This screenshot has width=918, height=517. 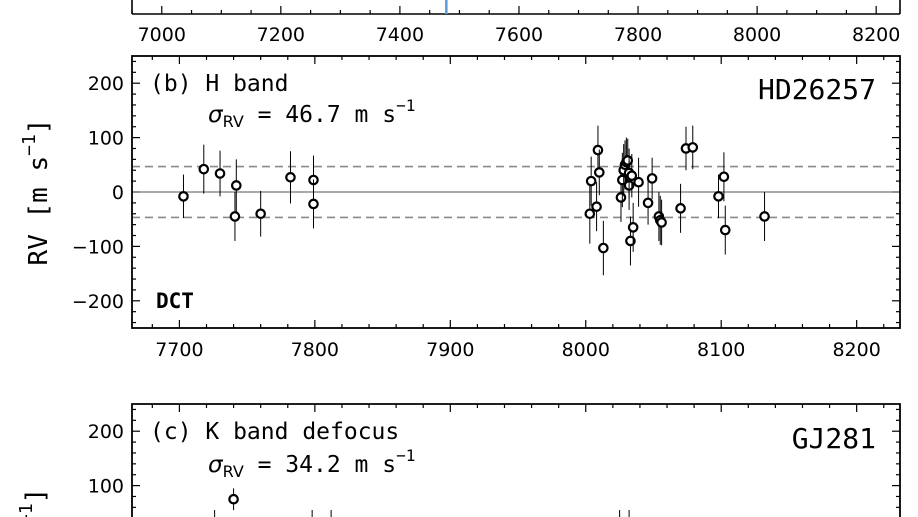 I want to click on panel-b-ylabel-exp: −1, so click(x=29, y=145).